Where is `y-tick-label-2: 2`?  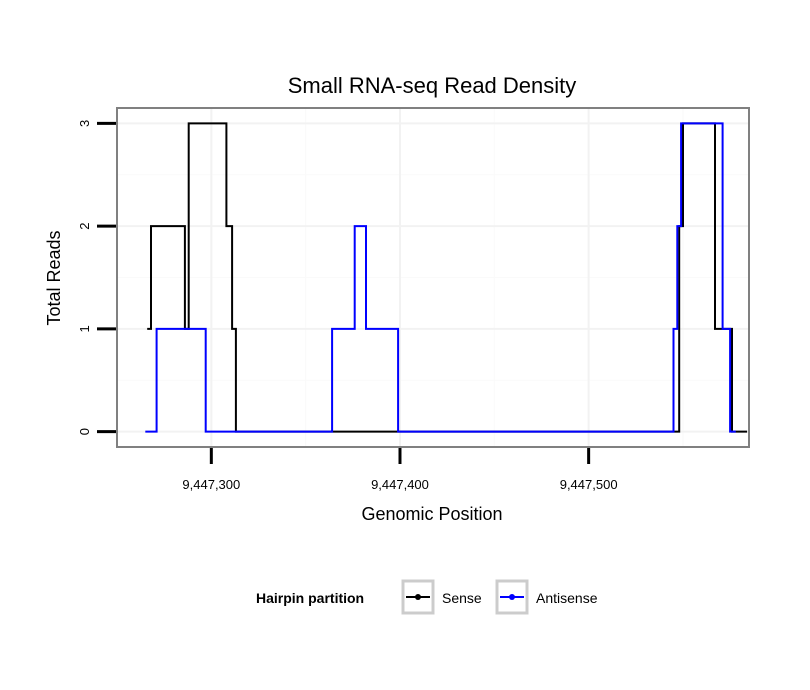
y-tick-label-2: 2 is located at coordinates (84, 225).